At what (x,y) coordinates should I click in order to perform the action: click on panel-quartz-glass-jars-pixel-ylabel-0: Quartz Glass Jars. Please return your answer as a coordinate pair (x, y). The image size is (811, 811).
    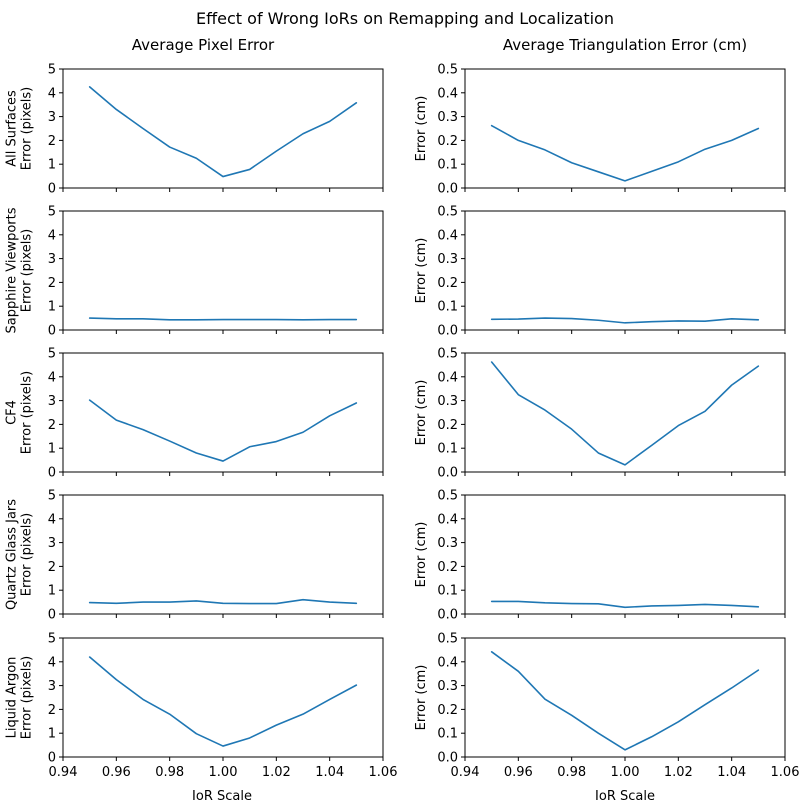
    Looking at the image, I should click on (12, 554).